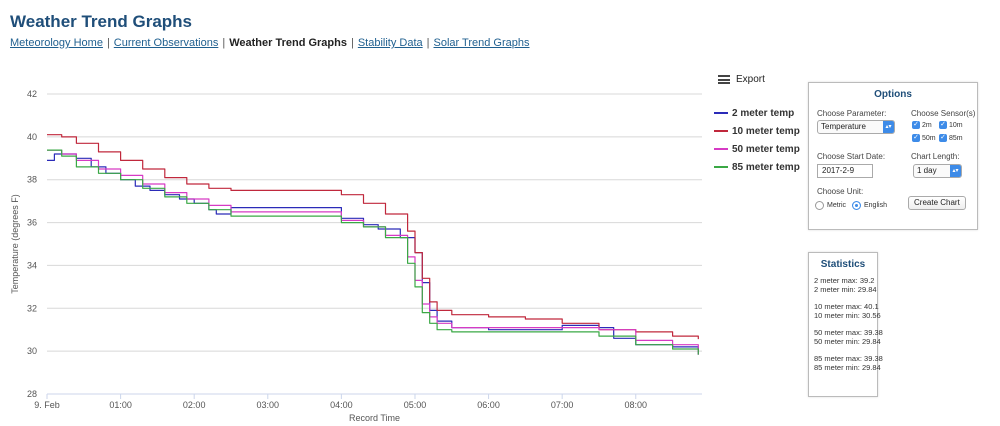 The image size is (1000, 426). Describe the element at coordinates (929, 138) in the screenshot. I see `sensor-label: 50m` at that location.